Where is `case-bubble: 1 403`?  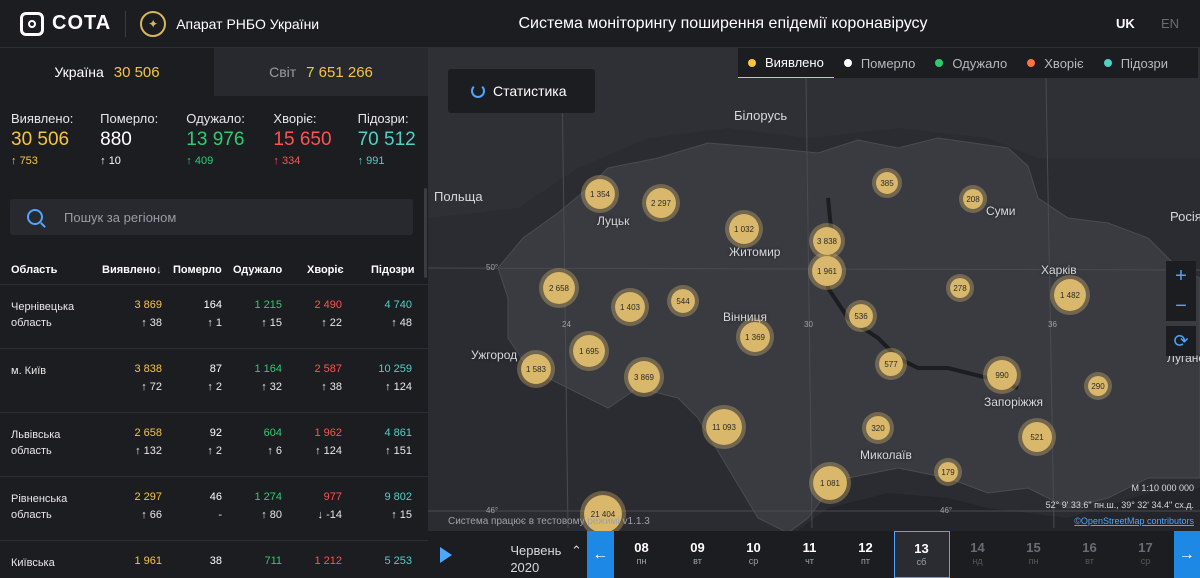 case-bubble: 1 403 is located at coordinates (630, 307).